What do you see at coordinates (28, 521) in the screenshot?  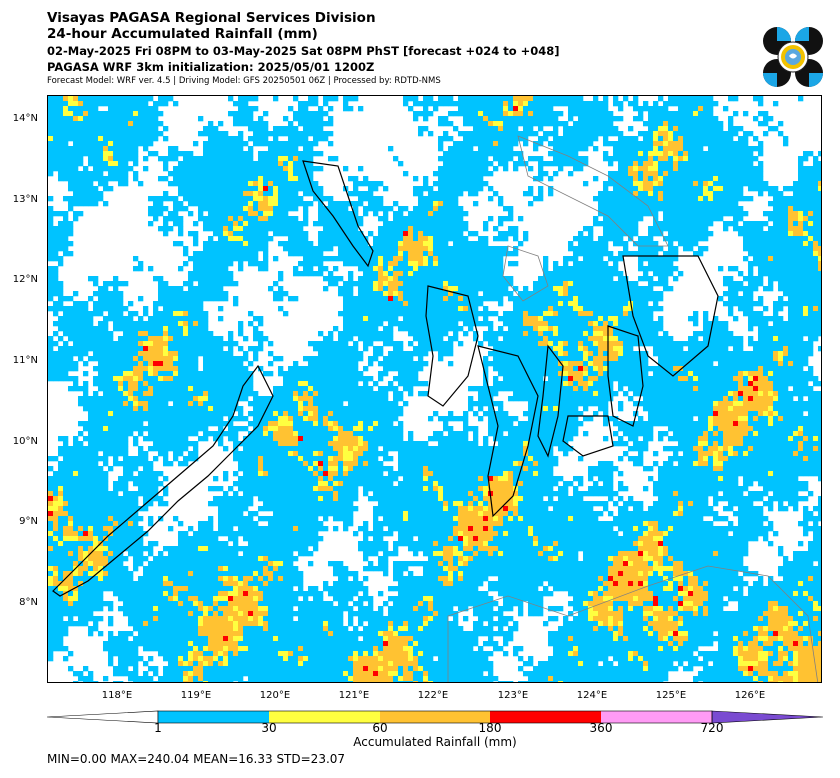 I see `lat-label: 9°N` at bounding box center [28, 521].